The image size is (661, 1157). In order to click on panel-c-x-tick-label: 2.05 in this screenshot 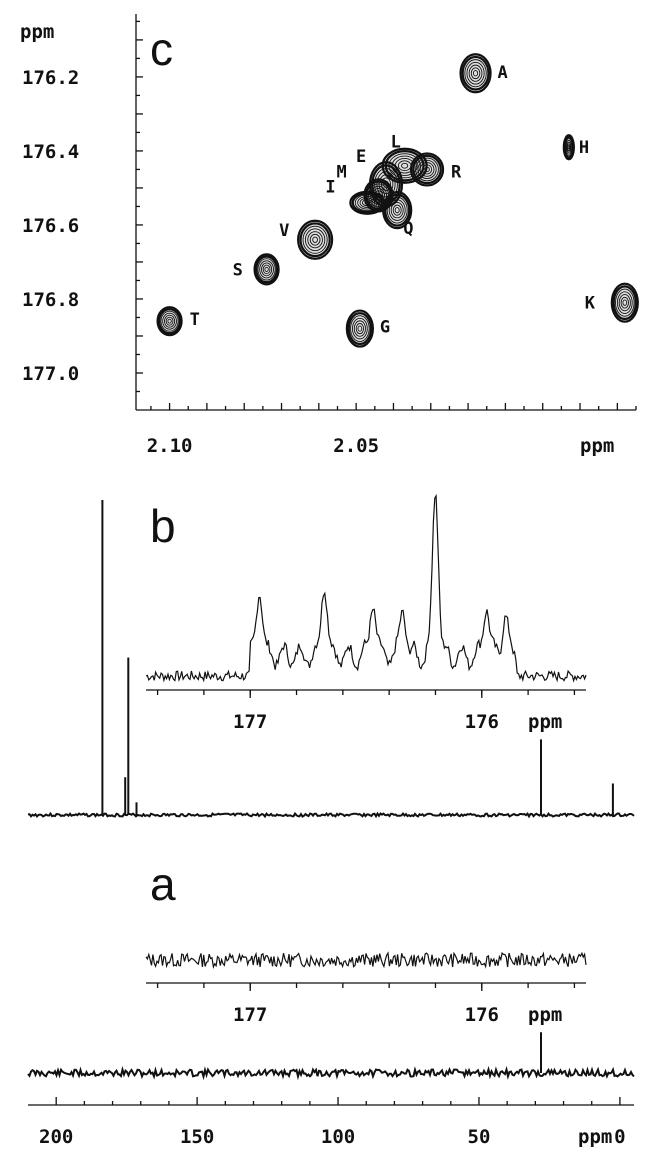, I will do `click(356, 446)`.